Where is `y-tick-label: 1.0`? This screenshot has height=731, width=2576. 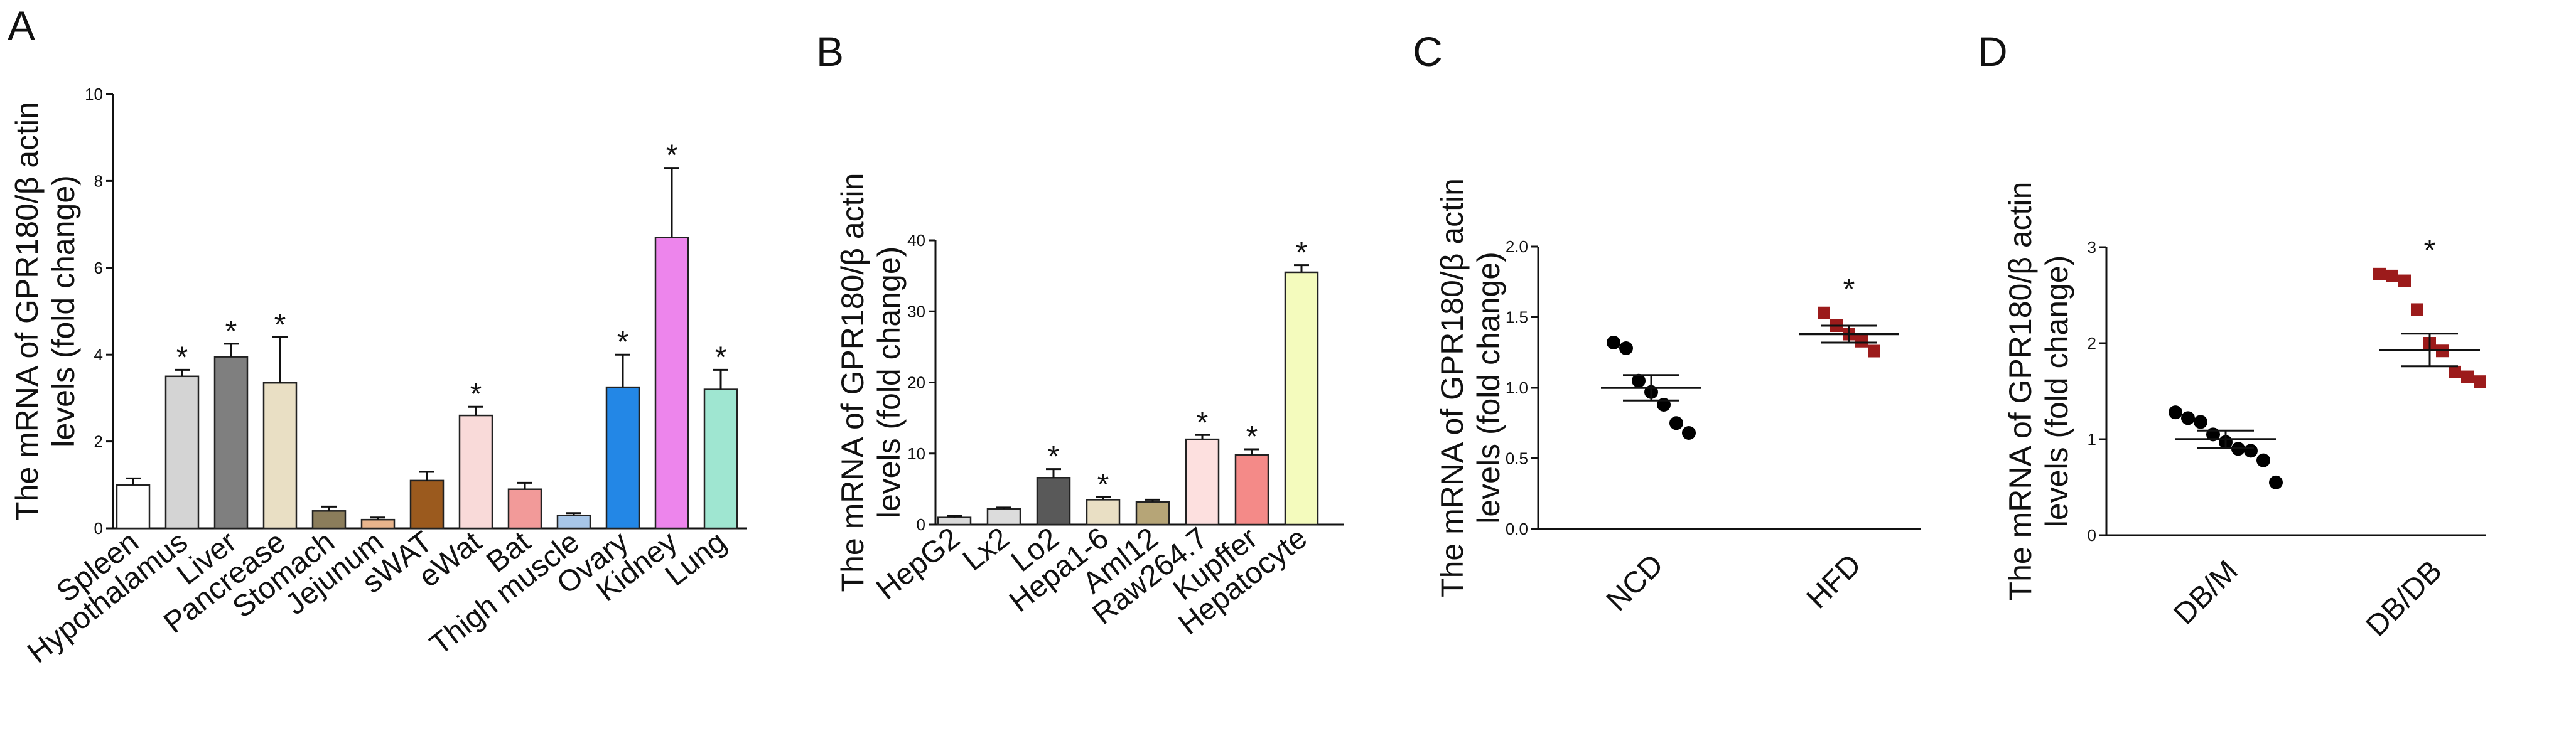
y-tick-label: 1.0 is located at coordinates (1517, 387).